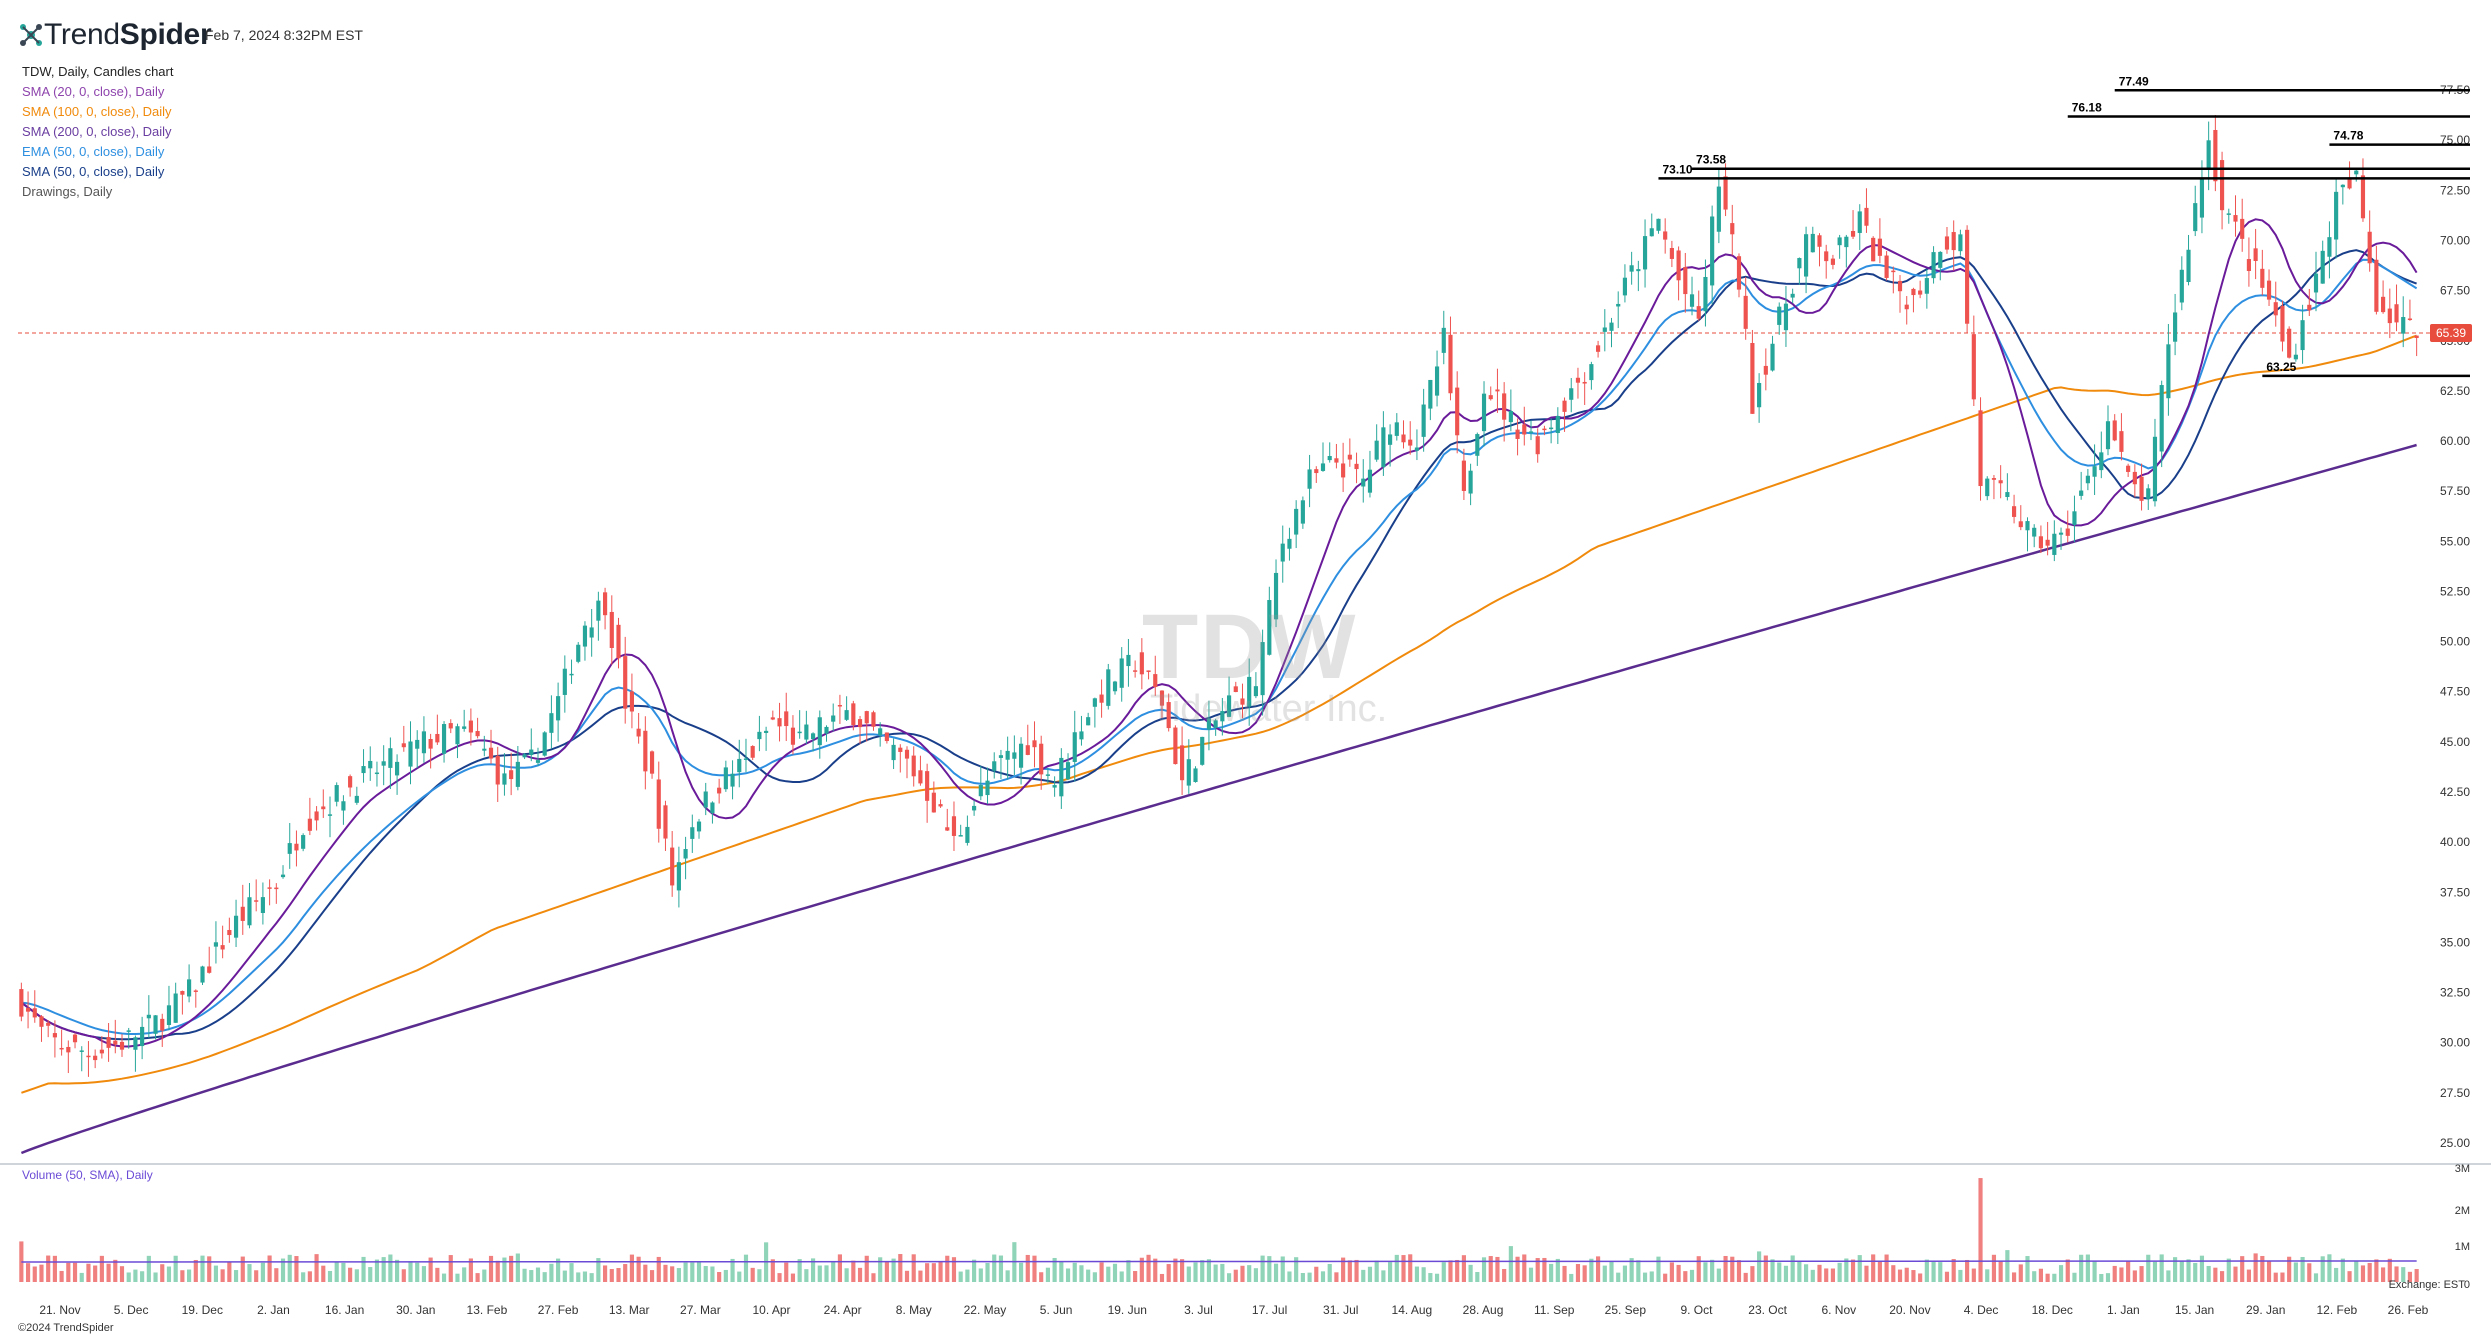 Image resolution: width=2491 pixels, height=1339 pixels. What do you see at coordinates (2455, 190) in the screenshot?
I see `y-tick-label: 72.50` at bounding box center [2455, 190].